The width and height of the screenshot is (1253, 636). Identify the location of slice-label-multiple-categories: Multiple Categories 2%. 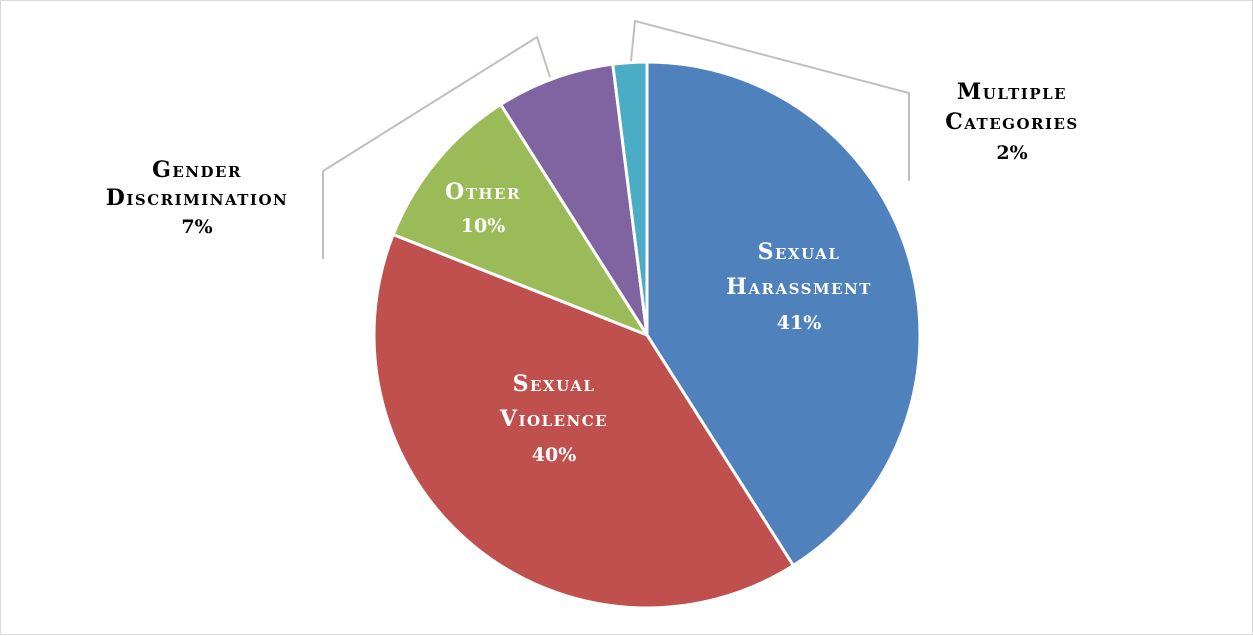
(1012, 121).